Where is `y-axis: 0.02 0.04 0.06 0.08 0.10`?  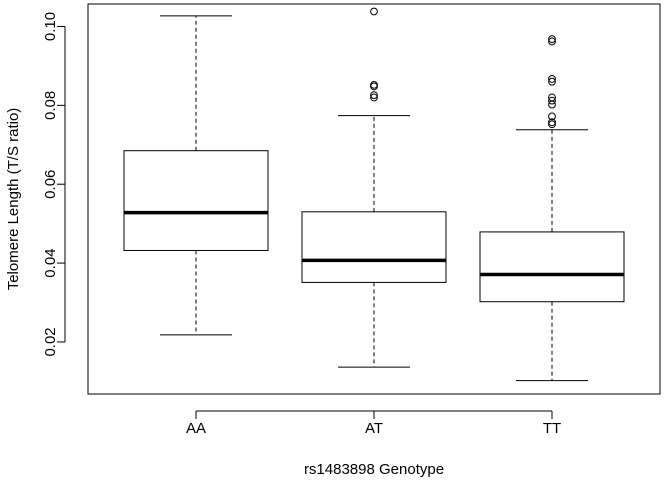
y-axis: 0.02 0.04 0.06 0.08 0.10 is located at coordinates (54, 184).